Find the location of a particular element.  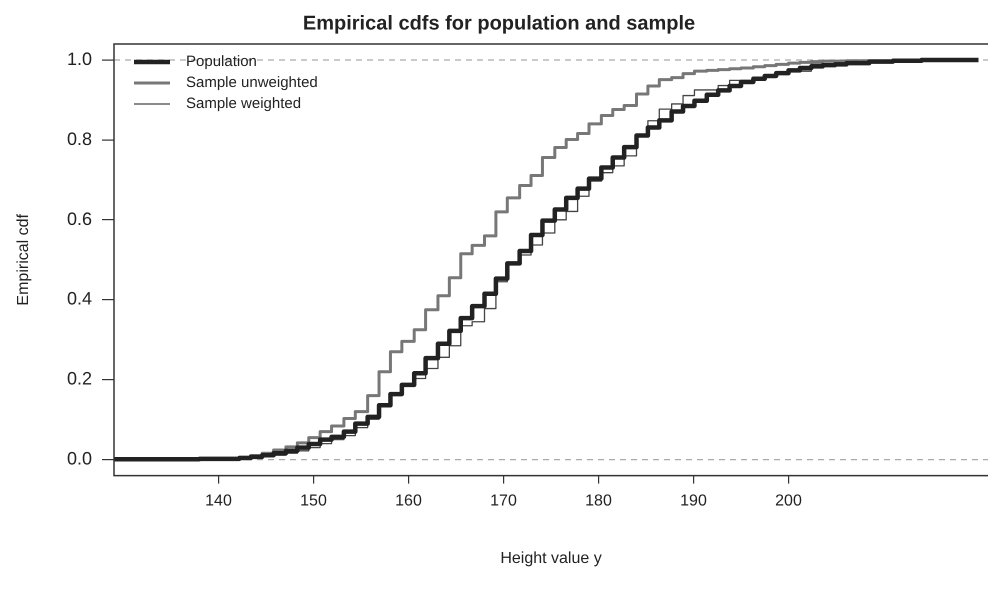

x-tick-label: 150 is located at coordinates (313, 501).